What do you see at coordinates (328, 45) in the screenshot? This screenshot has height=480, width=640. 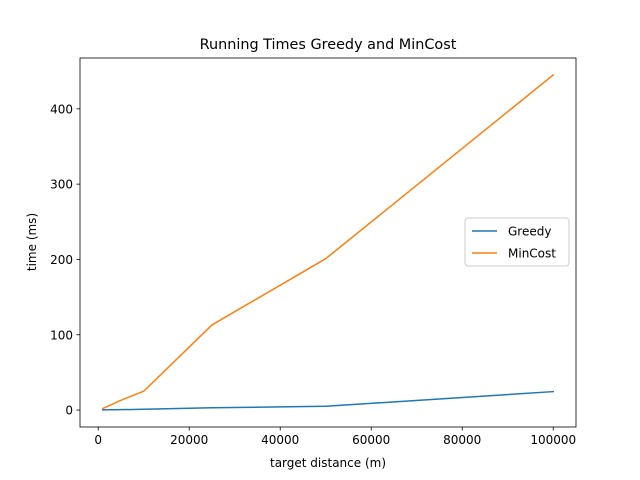 I see `chart-title: Running Times Greedy and MinCost` at bounding box center [328, 45].